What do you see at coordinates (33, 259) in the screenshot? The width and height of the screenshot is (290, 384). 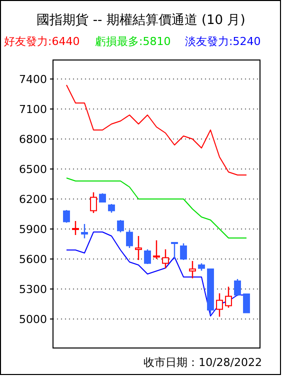 I see `y-tick-label: 5600` at bounding box center [33, 259].